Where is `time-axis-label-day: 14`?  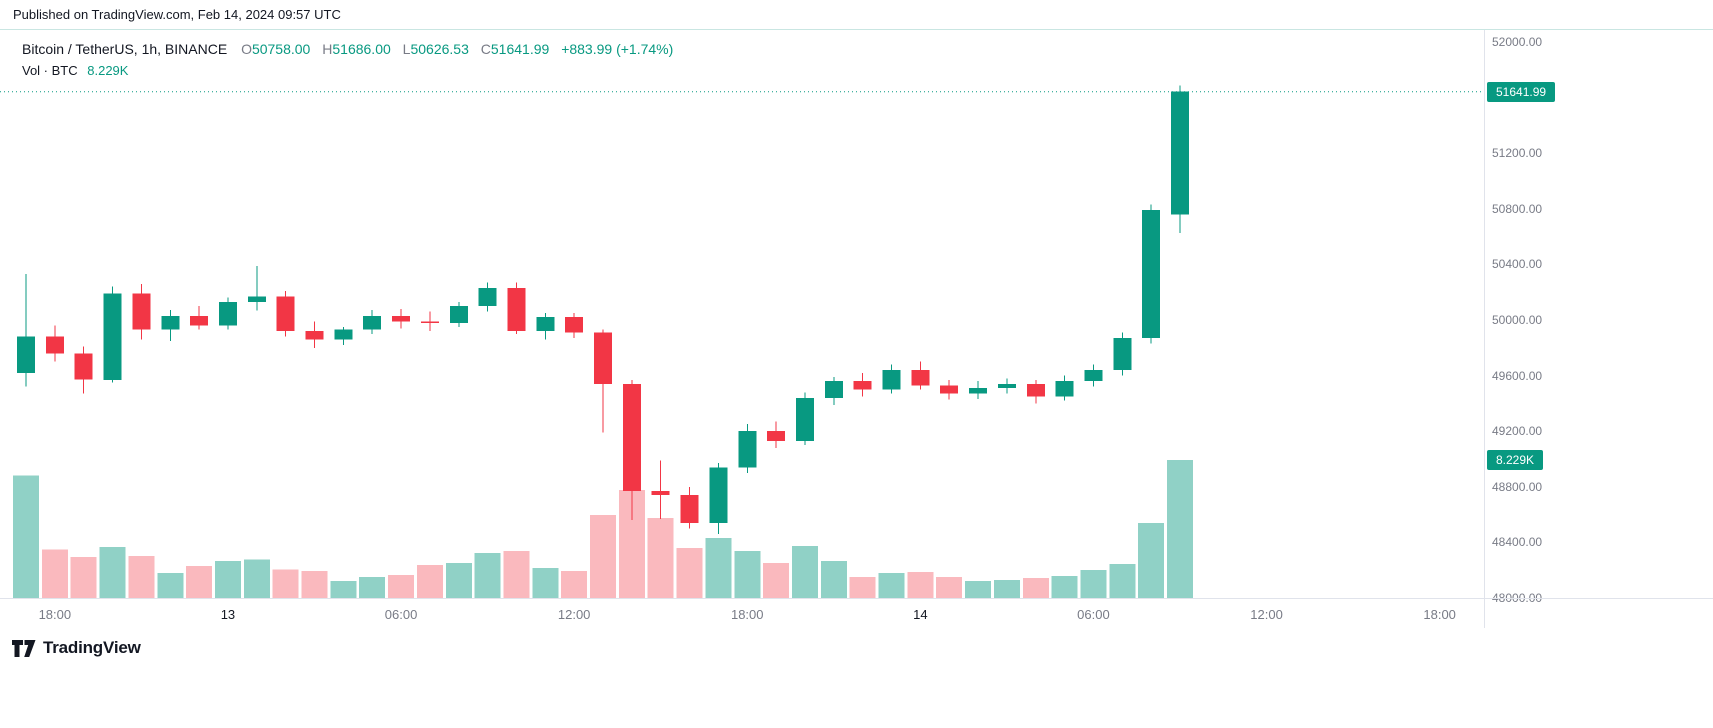 time-axis-label-day: 14 is located at coordinates (920, 614).